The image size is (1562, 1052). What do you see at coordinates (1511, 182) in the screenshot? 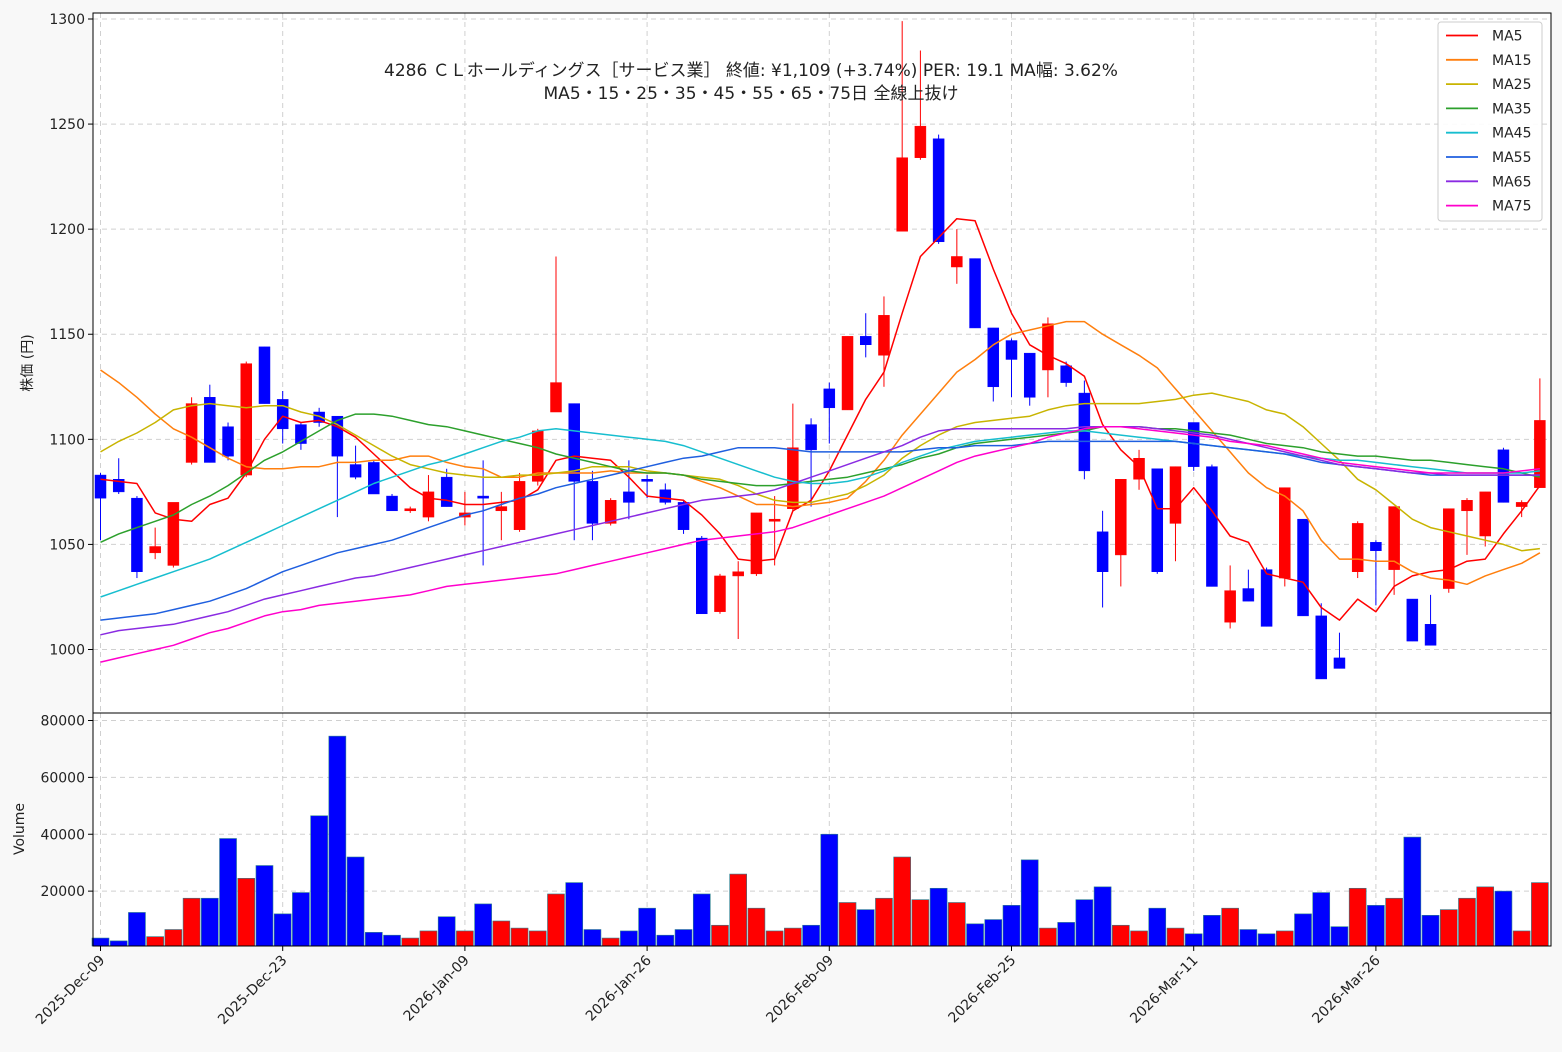
I see `legend-label: MA65` at bounding box center [1511, 182].